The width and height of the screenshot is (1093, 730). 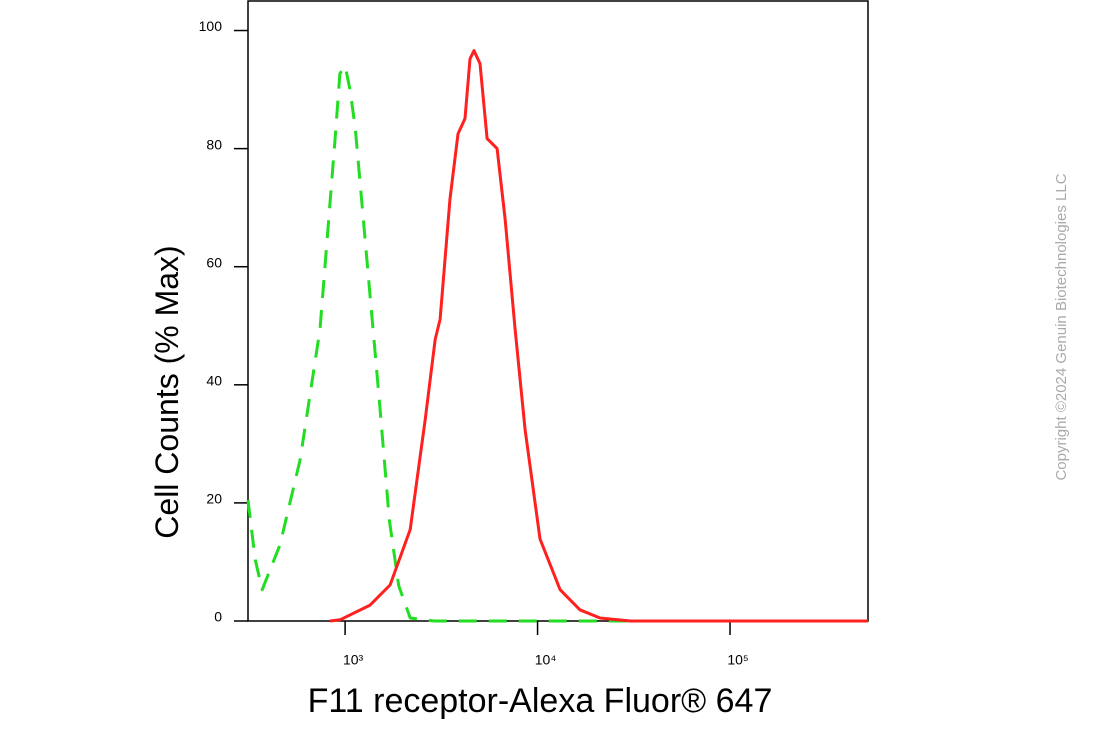 What do you see at coordinates (218, 617) in the screenshot?
I see `y-tick-label: 0` at bounding box center [218, 617].